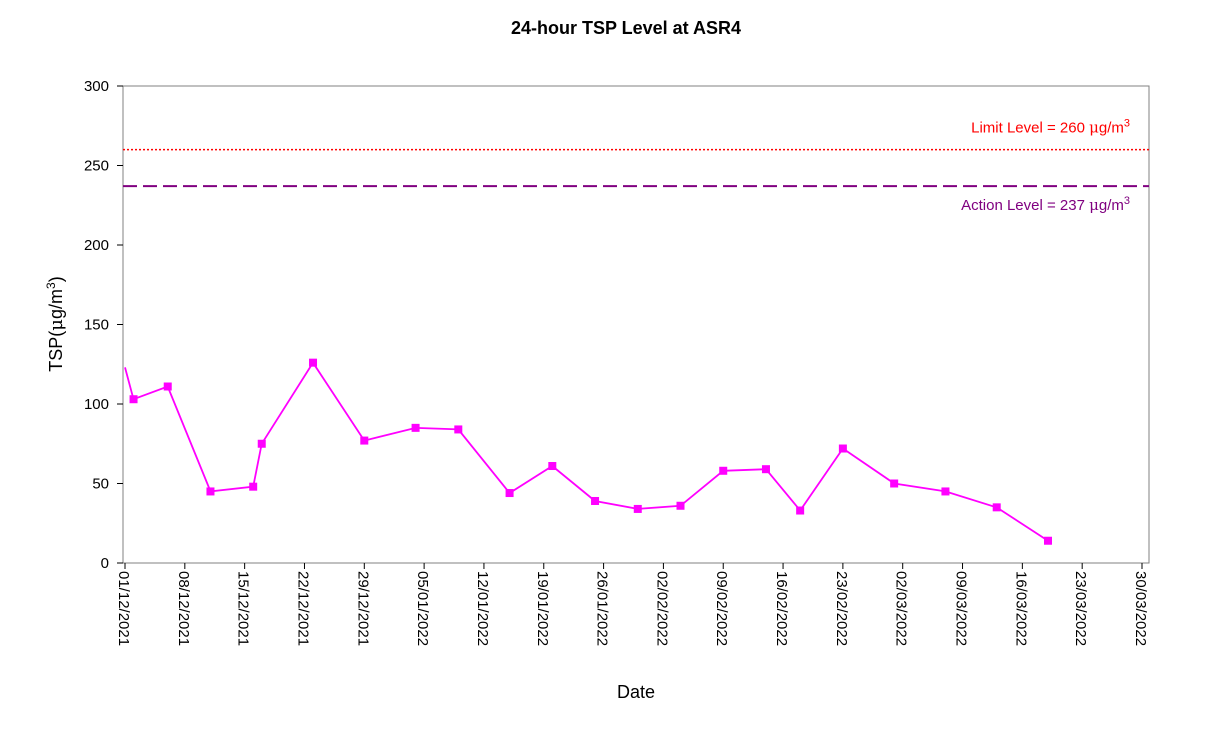  I want to click on y-tick-label: 100, so click(96, 404).